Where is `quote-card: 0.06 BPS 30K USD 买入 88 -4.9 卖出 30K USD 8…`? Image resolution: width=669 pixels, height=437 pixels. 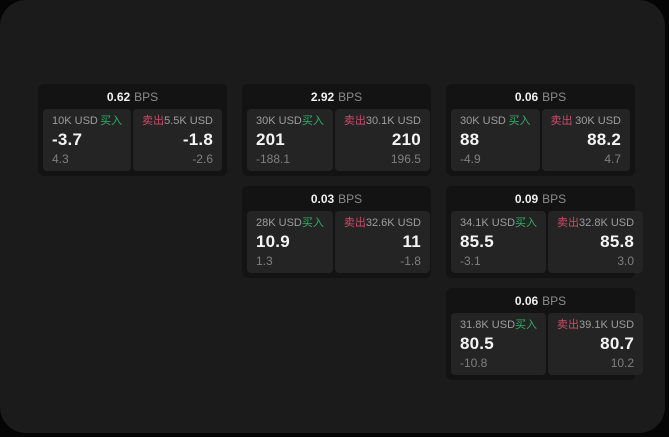 quote-card: 0.06 BPS 30K USD 买入 88 -4.9 卖出 30K USD 8… is located at coordinates (540, 130).